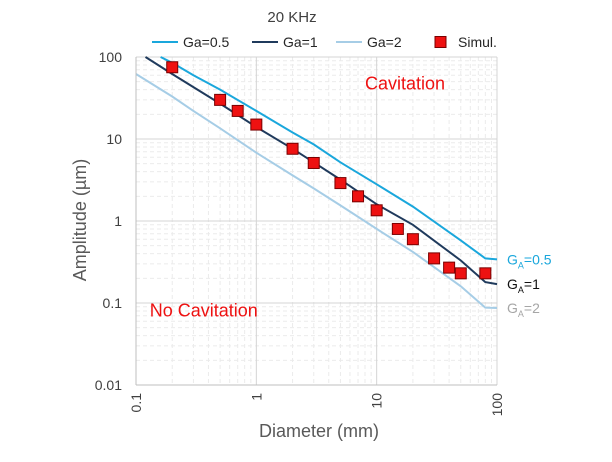 This screenshot has height=462, width=612. Describe the element at coordinates (497, 405) in the screenshot. I see `x-tick-label: 100` at that location.